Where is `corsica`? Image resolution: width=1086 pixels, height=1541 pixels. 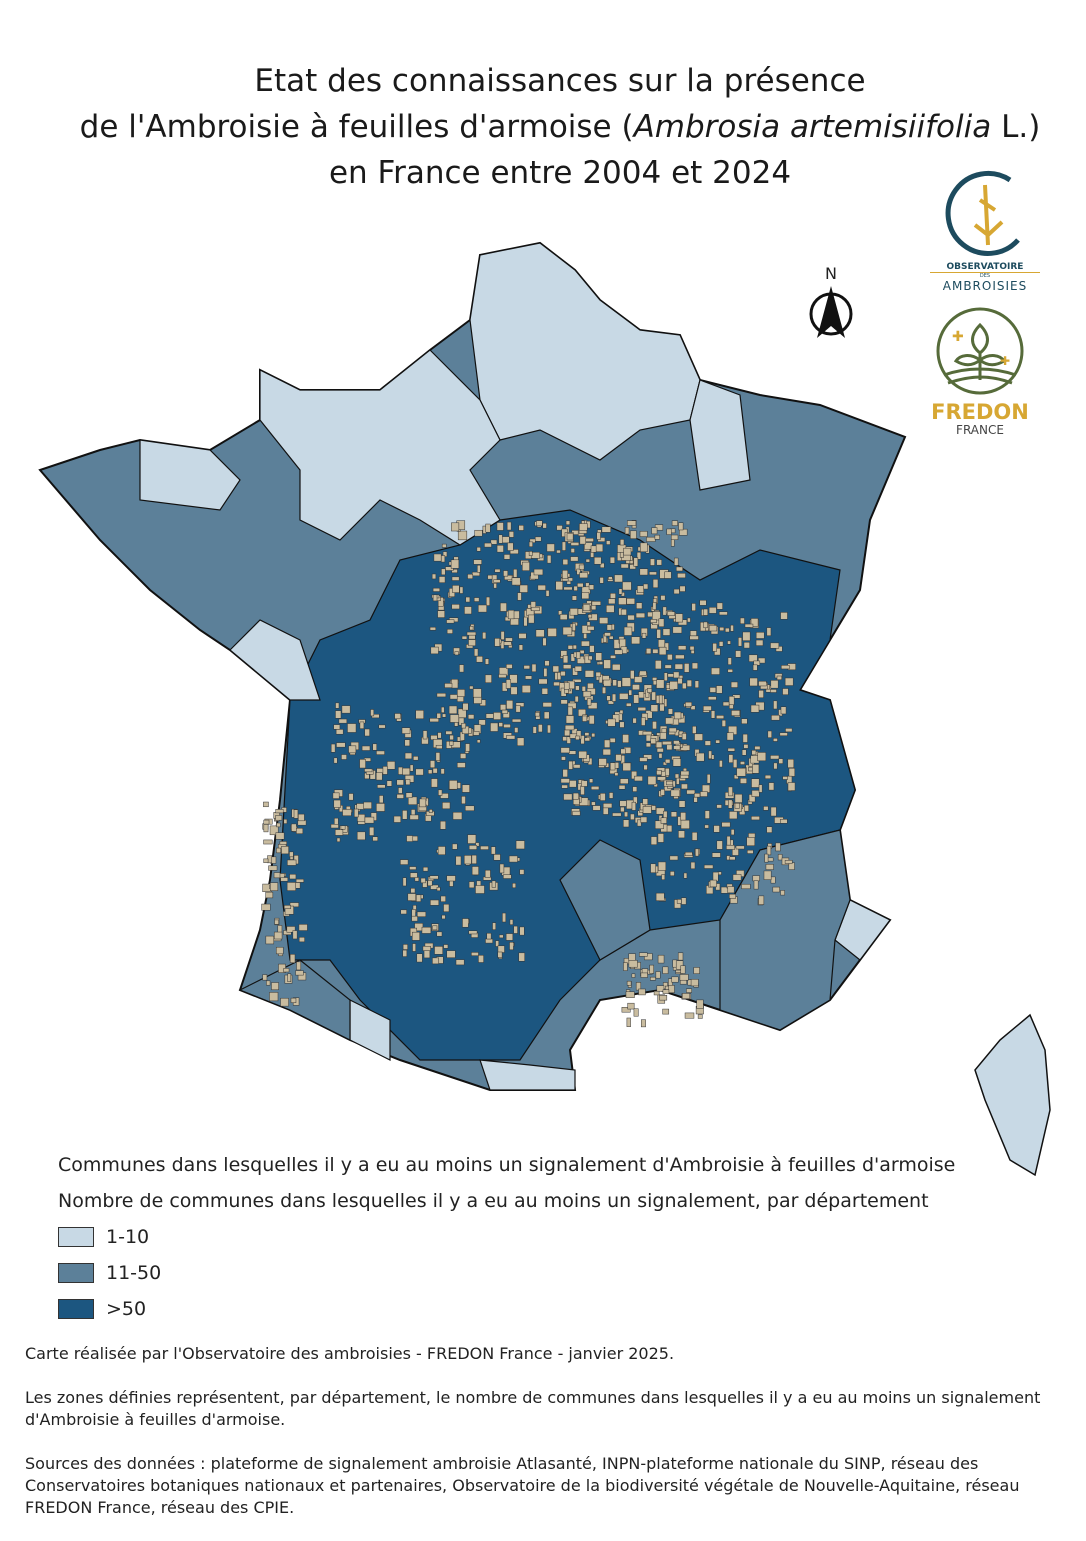
corsica is located at coordinates (1012, 1095).